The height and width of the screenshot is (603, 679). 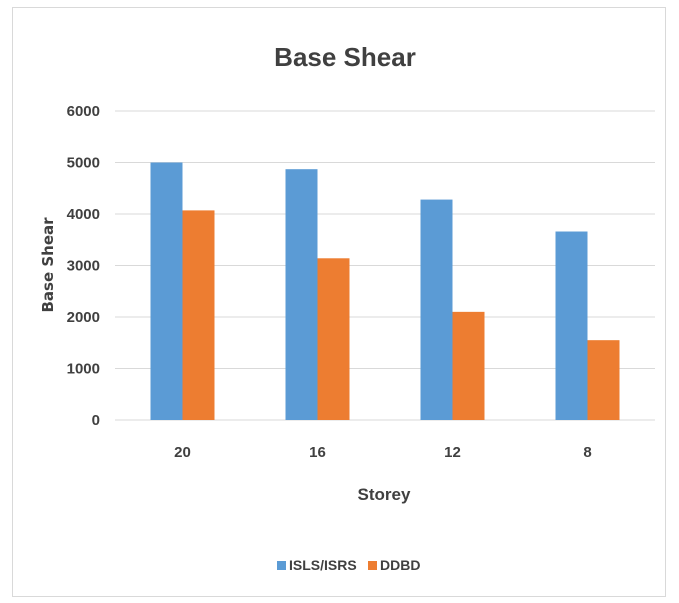 What do you see at coordinates (383, 452) in the screenshot?
I see `x-axis-ticks: 20 16 12 8` at bounding box center [383, 452].